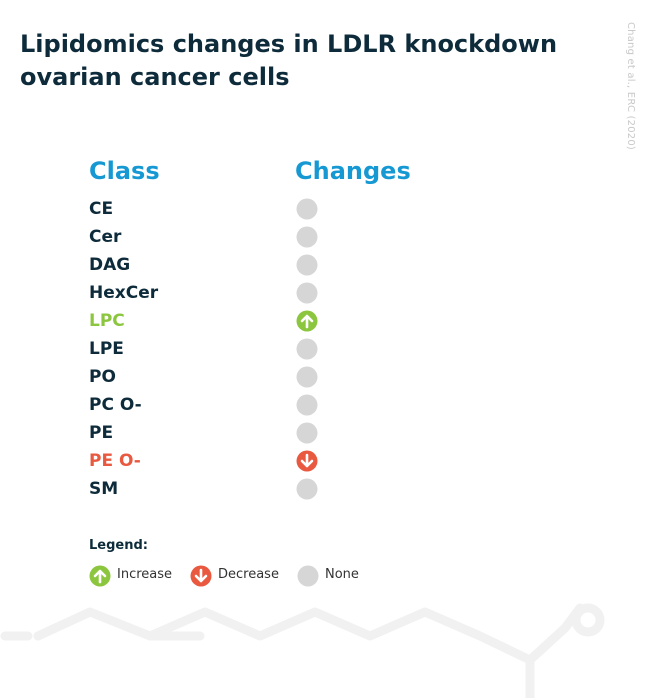  Describe the element at coordinates (322, 352) in the screenshot. I see `lipid-class-row: LPE` at that location.